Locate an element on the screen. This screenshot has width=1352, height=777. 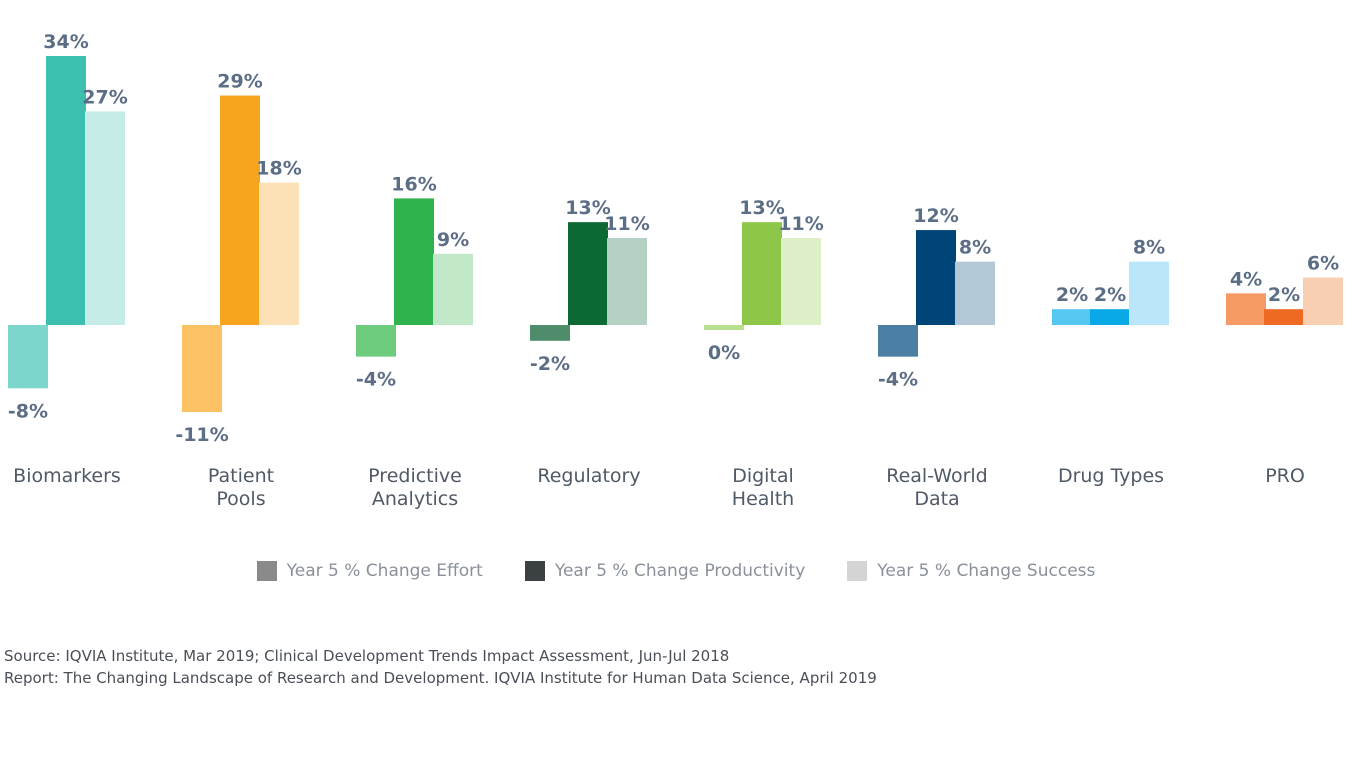
value-label-productivity-5: 12% is located at coordinates (935, 216).